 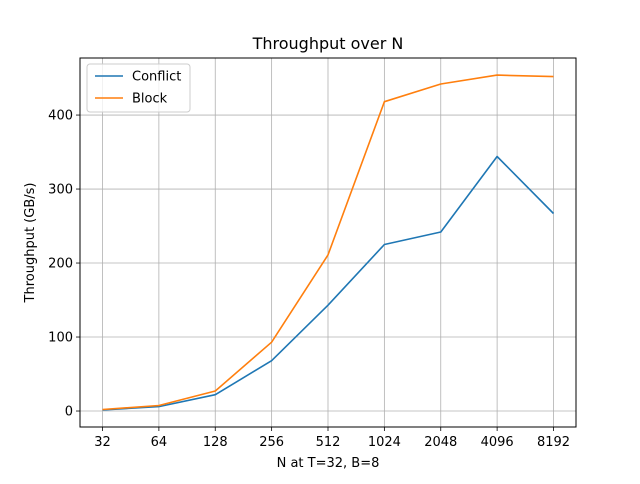 What do you see at coordinates (159, 442) in the screenshot?
I see `x-tick-label: 64` at bounding box center [159, 442].